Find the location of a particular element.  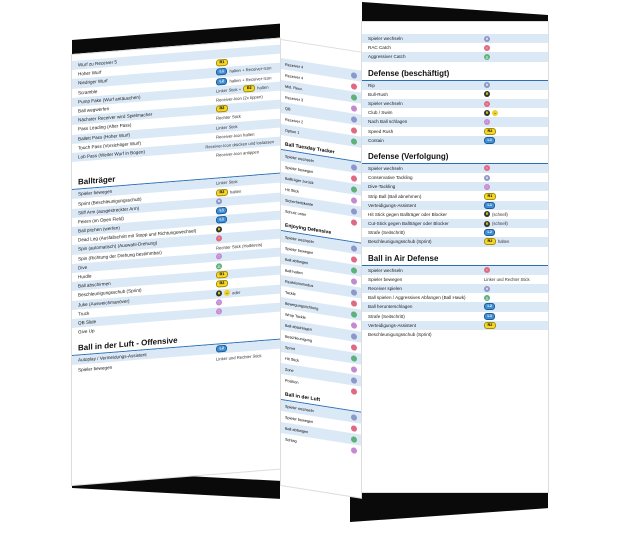

face-button-icon: ↔ is located at coordinates (227, 293).